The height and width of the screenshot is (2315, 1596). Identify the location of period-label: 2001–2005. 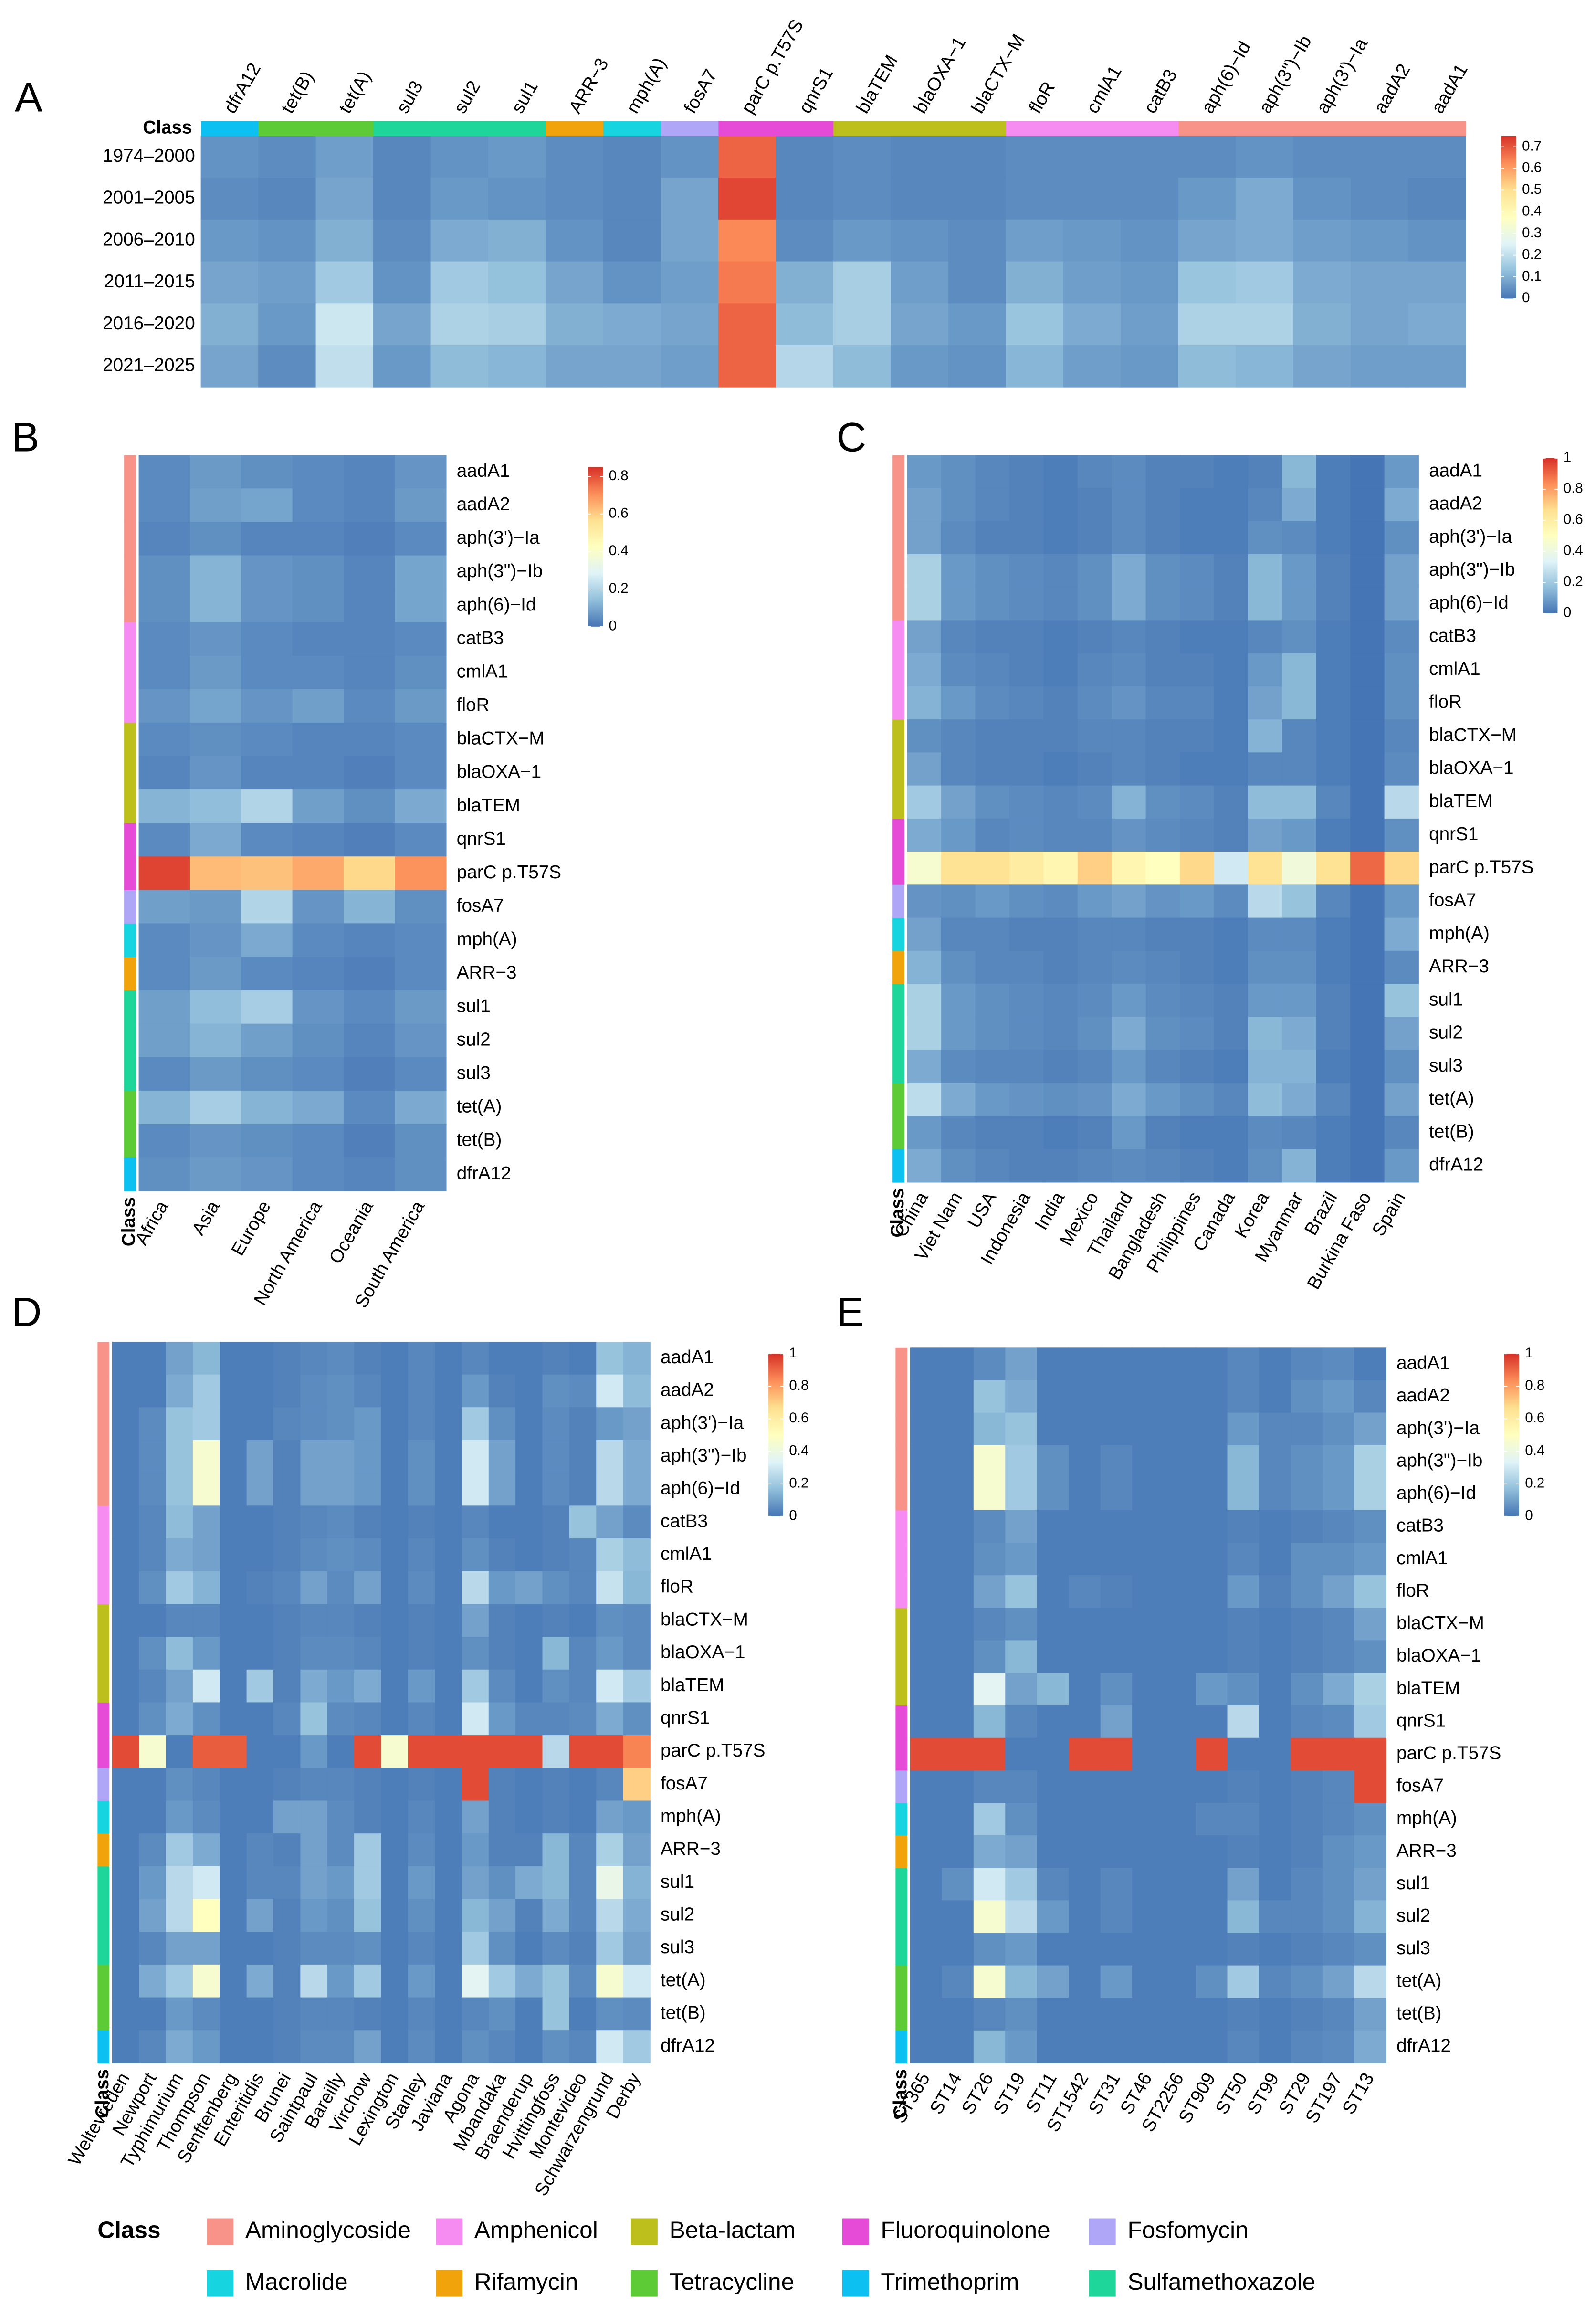
(149, 198).